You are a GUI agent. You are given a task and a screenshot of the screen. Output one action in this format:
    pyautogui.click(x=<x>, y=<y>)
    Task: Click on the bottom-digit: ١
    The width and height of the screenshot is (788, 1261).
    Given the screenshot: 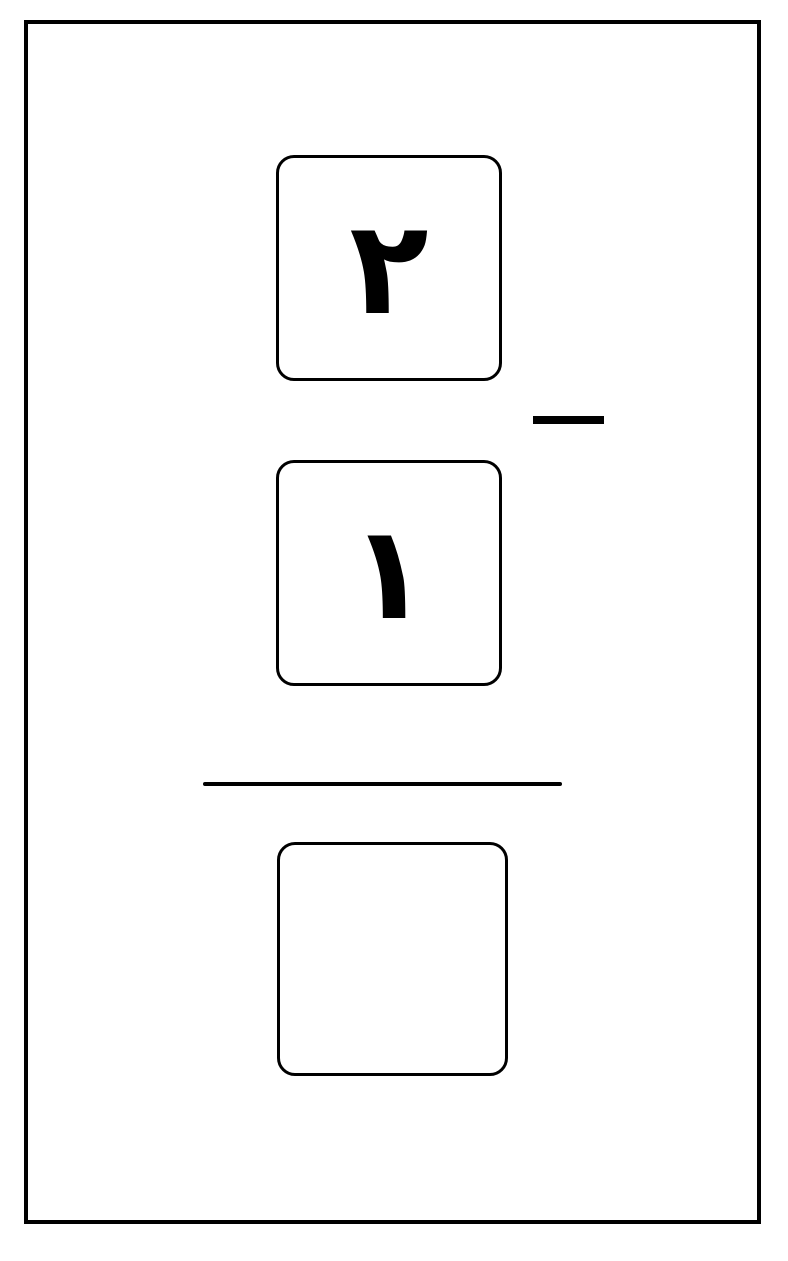 What is the action you would take?
    pyautogui.click(x=389, y=573)
    